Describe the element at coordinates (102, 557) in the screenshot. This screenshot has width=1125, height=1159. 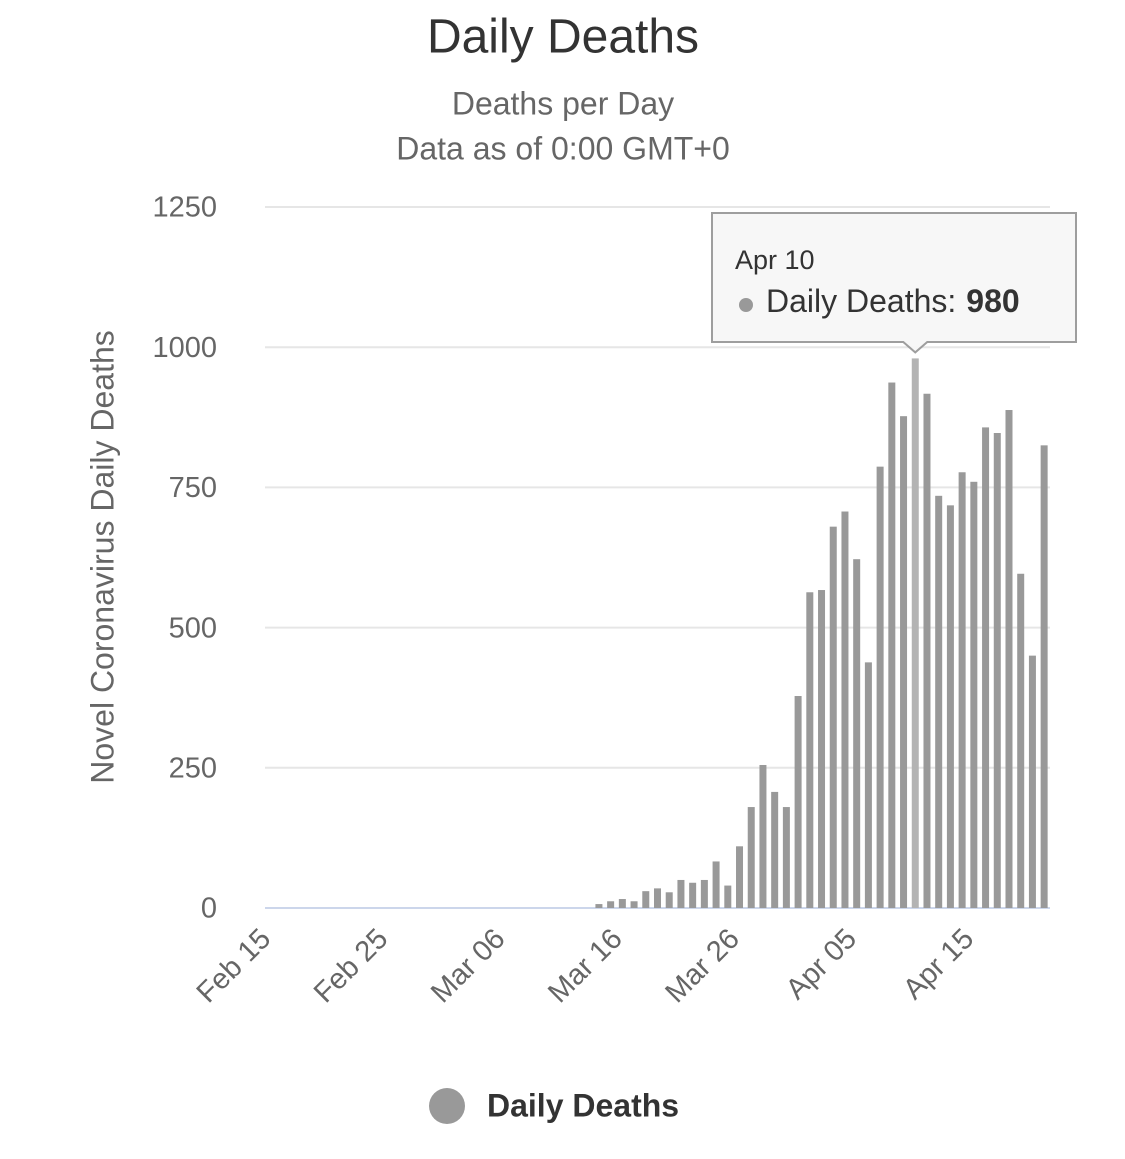
I see `y-axis-title: Novel Coronavirus Daily Deaths` at that location.